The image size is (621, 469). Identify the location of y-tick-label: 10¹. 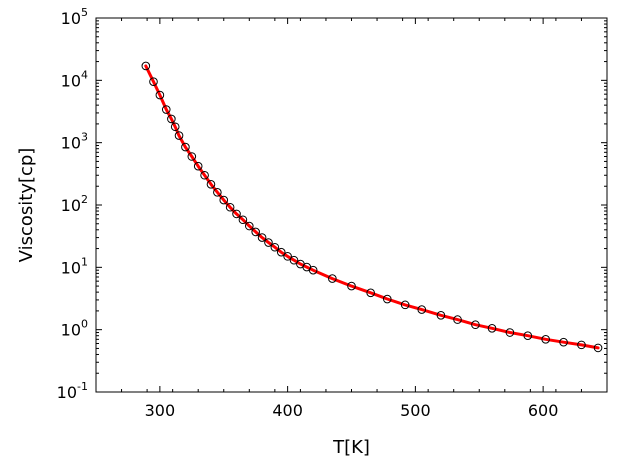
(74, 266).